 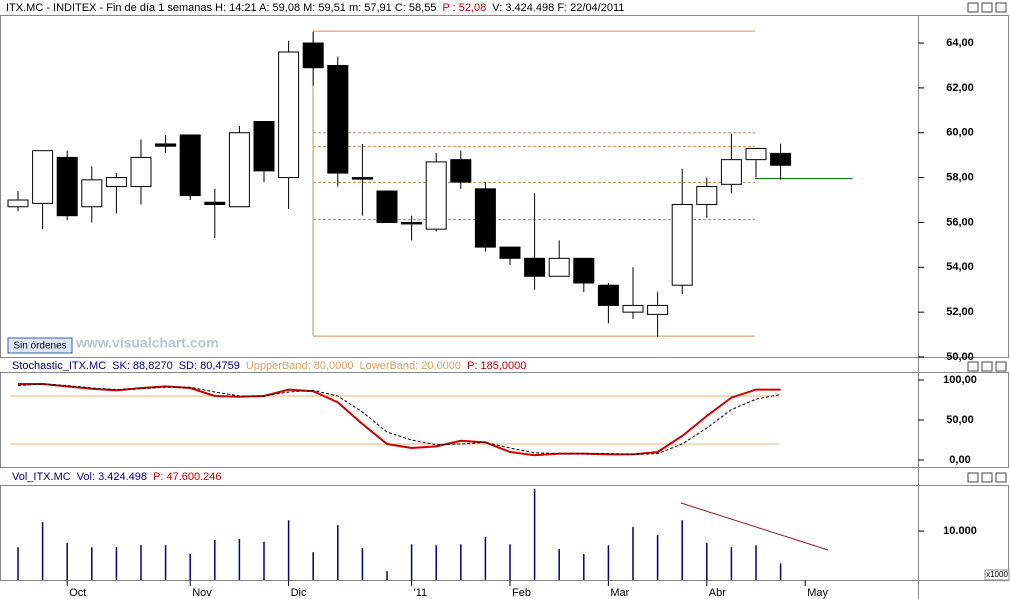 I want to click on orders-button-label: Sin órdenes, so click(x=39, y=346).